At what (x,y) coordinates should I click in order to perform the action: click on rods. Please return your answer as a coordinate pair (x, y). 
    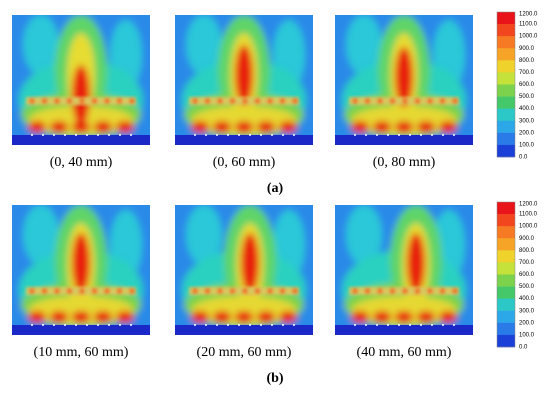
    Looking at the image, I should click on (404, 101).